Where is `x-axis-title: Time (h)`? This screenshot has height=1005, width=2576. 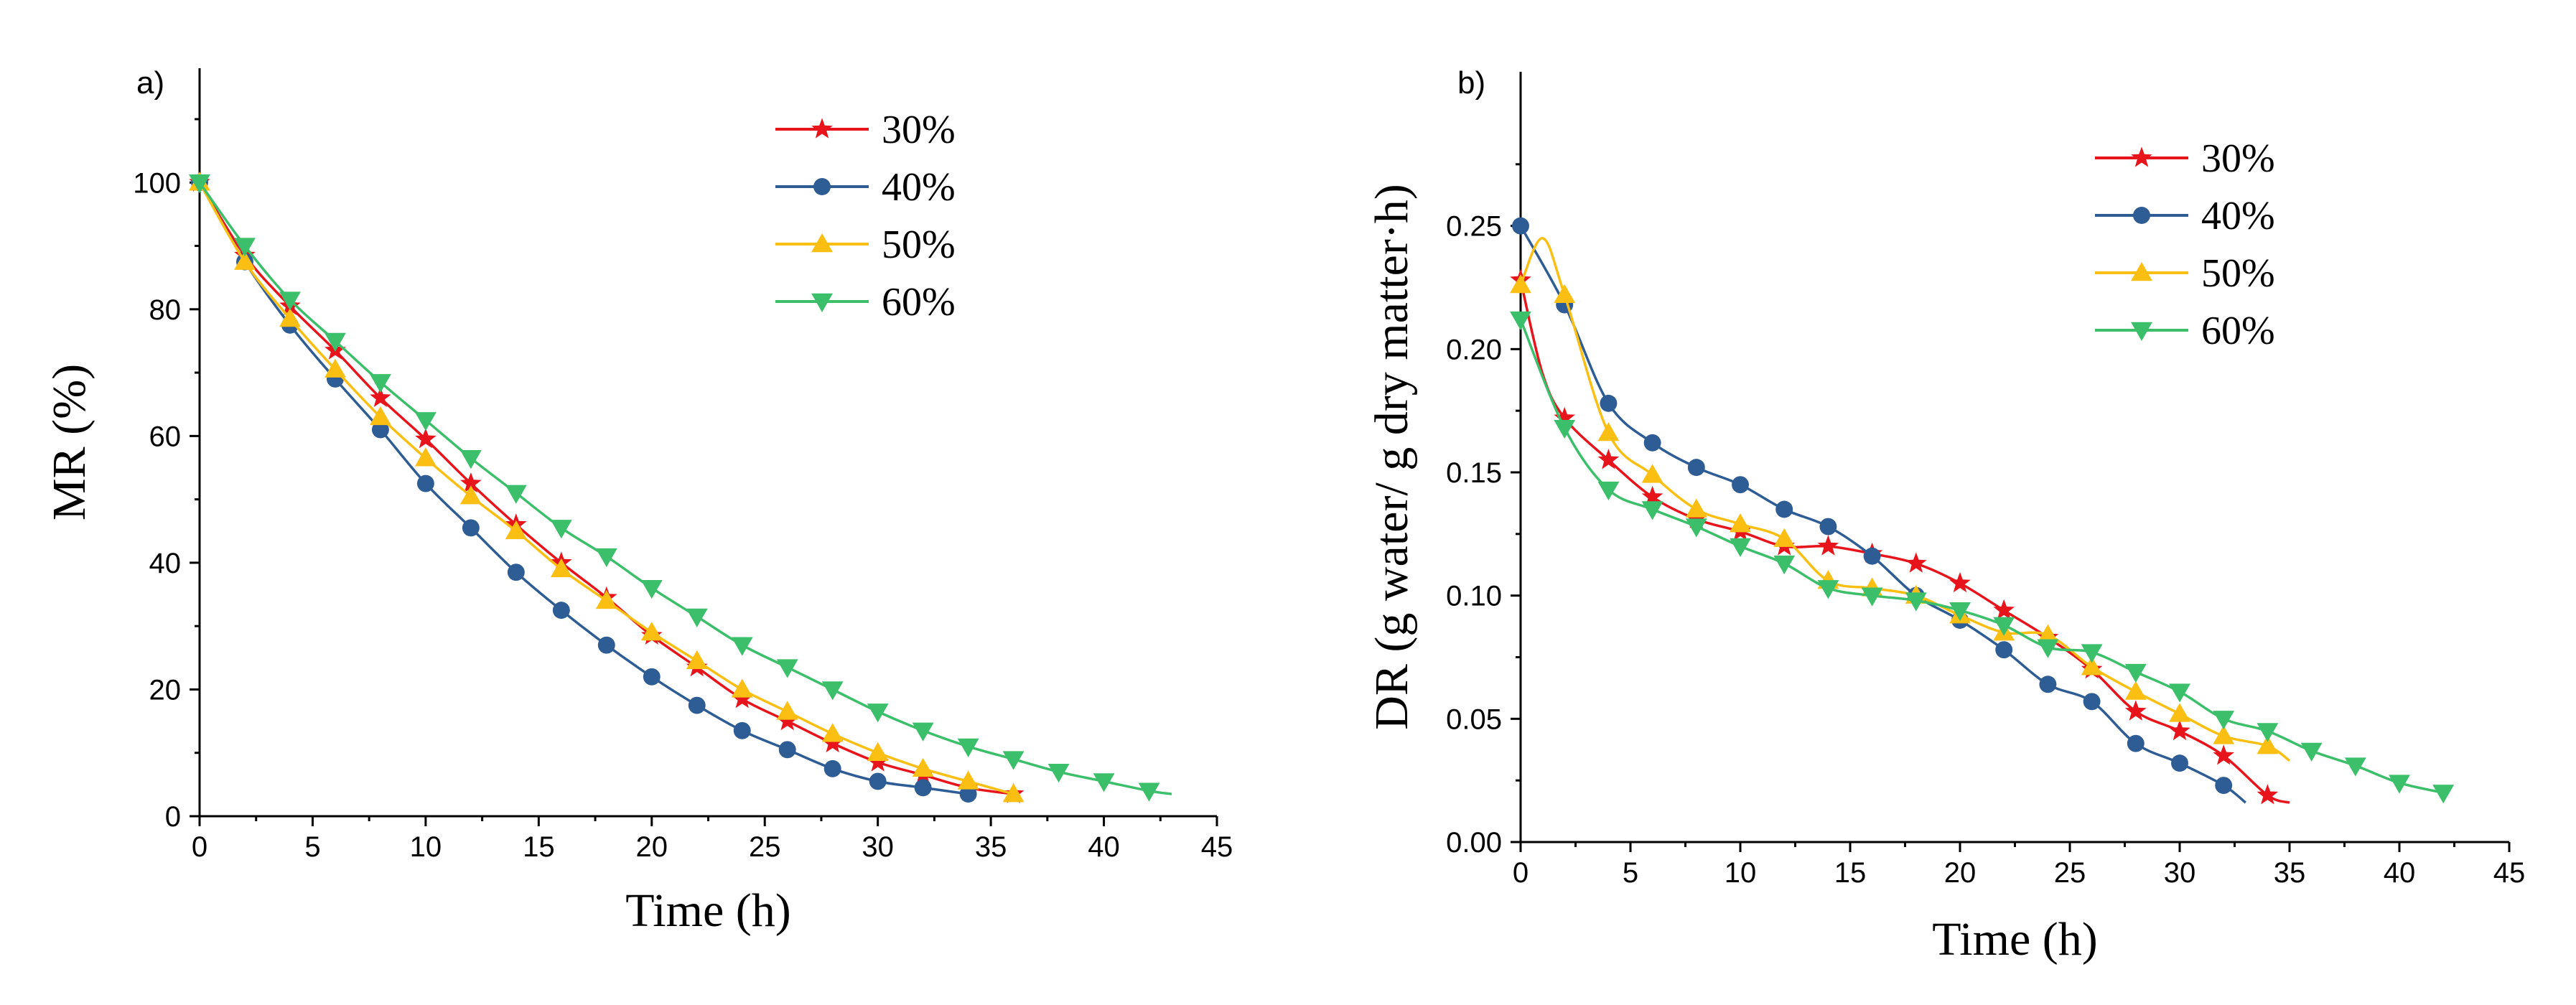
x-axis-title: Time (h) is located at coordinates (707, 911).